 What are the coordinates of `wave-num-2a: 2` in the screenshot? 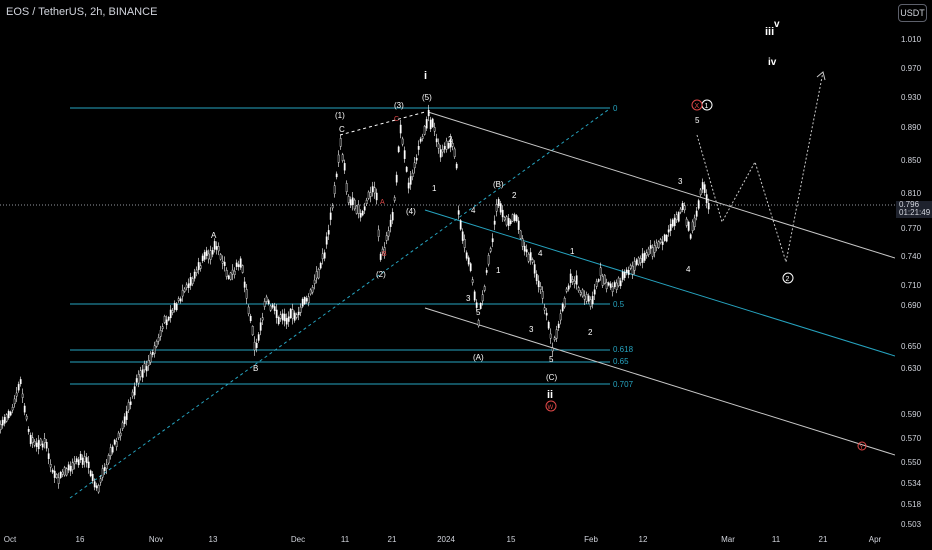 It's located at (450, 139).